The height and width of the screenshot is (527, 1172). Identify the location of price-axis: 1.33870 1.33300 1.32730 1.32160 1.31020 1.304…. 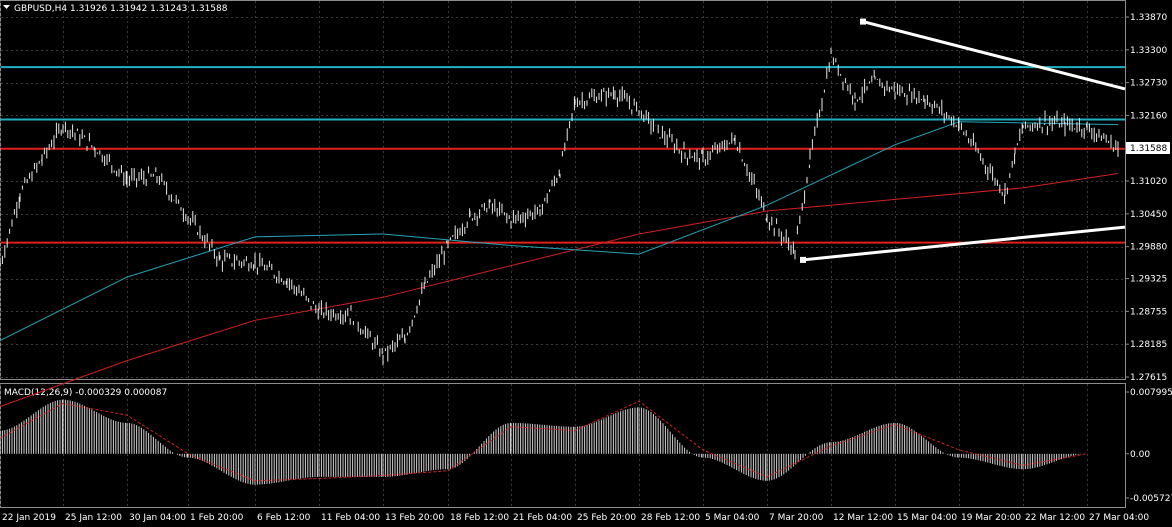
(1146, 198).